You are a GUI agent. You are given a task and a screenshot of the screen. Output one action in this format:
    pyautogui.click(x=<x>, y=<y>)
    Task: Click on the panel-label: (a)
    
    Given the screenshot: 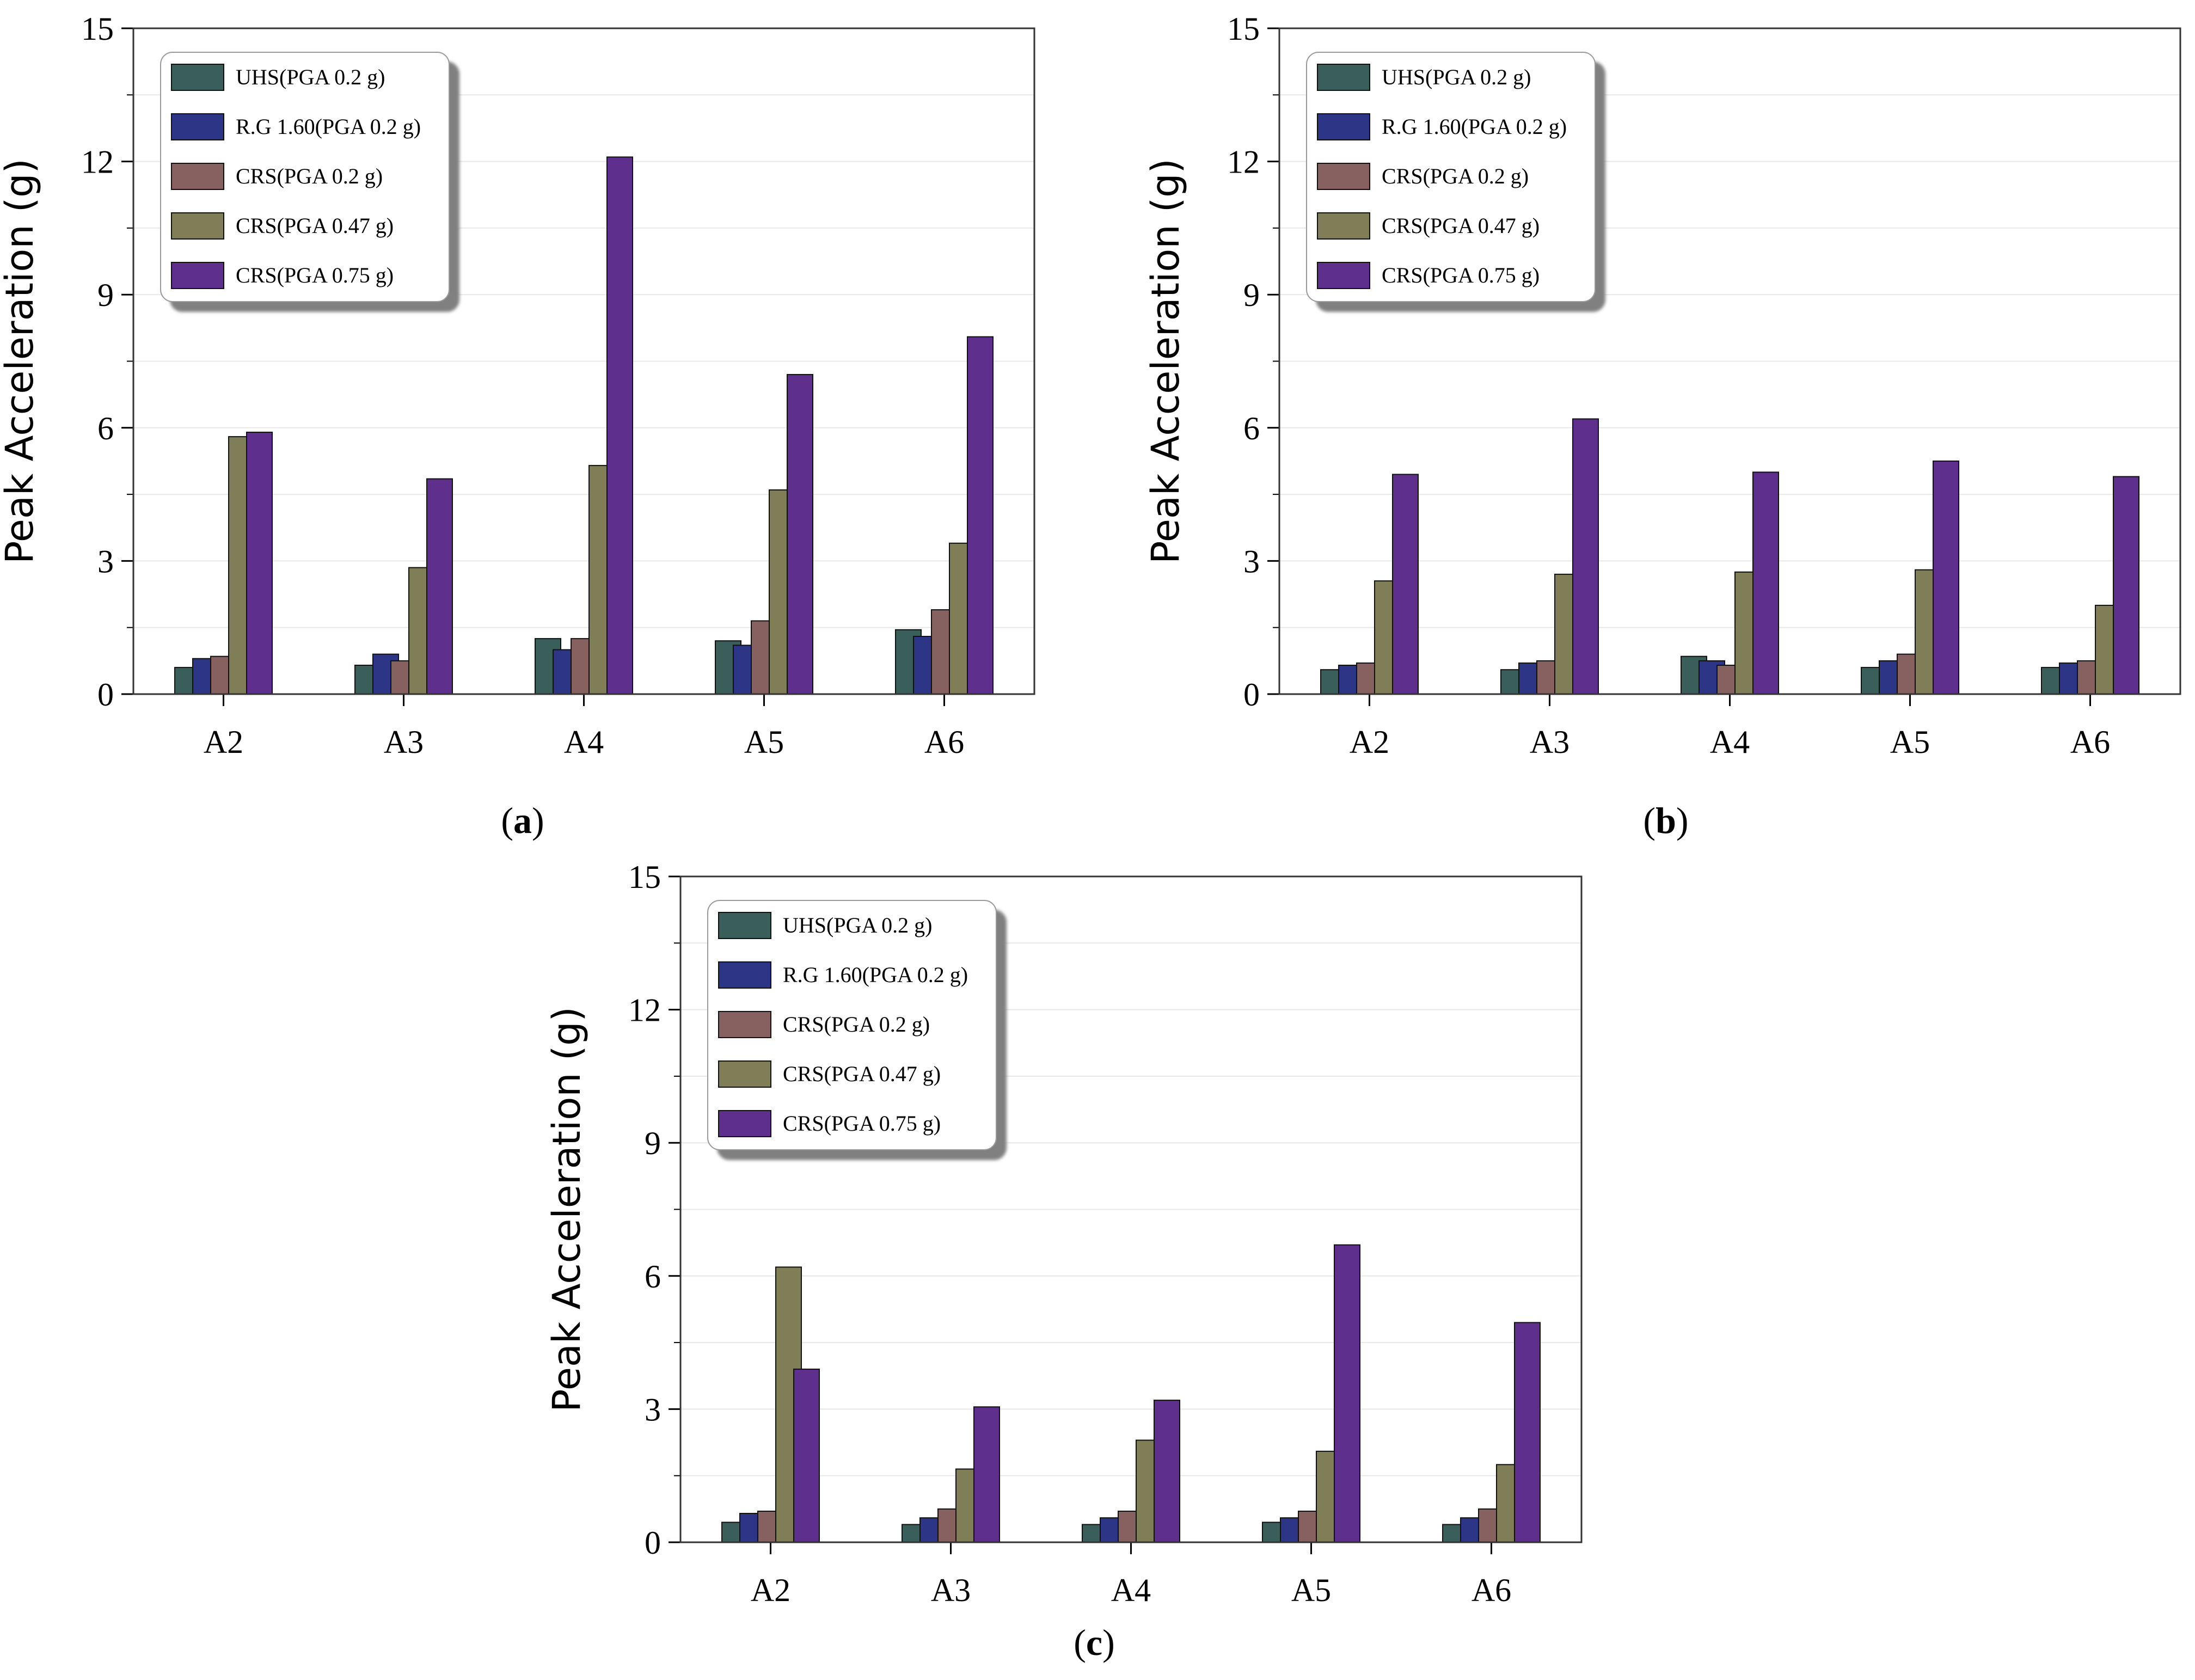 What is the action you would take?
    pyautogui.click(x=522, y=820)
    